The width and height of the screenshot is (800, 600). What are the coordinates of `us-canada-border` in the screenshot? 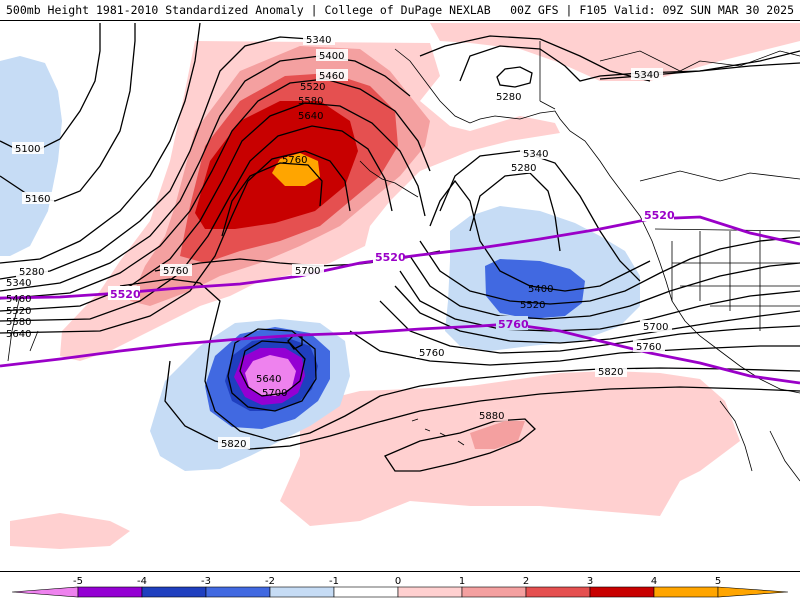 It's located at (727, 230).